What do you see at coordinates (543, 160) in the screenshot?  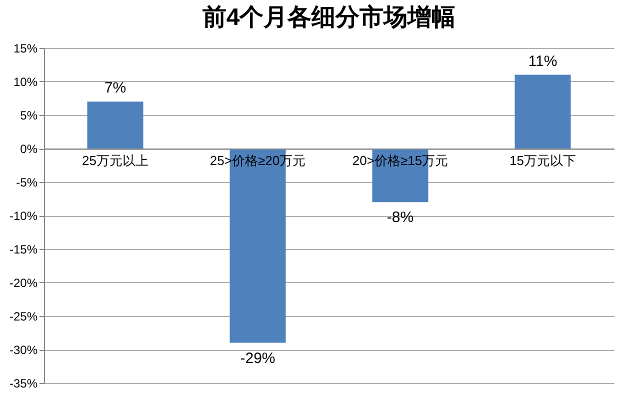 I see `x-tick-label: 15万元以下` at bounding box center [543, 160].